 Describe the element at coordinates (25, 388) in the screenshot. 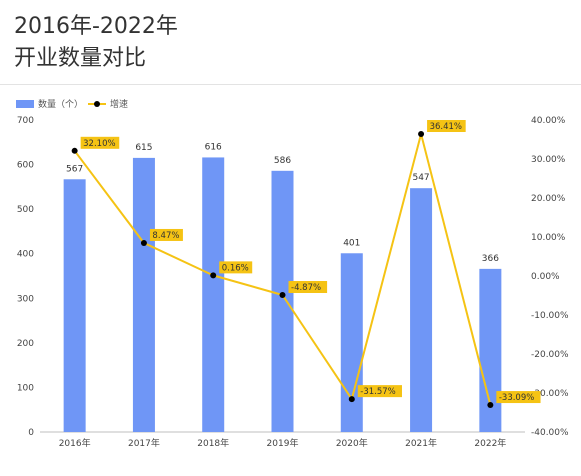

I see `y-left-tick-label: 100` at that location.